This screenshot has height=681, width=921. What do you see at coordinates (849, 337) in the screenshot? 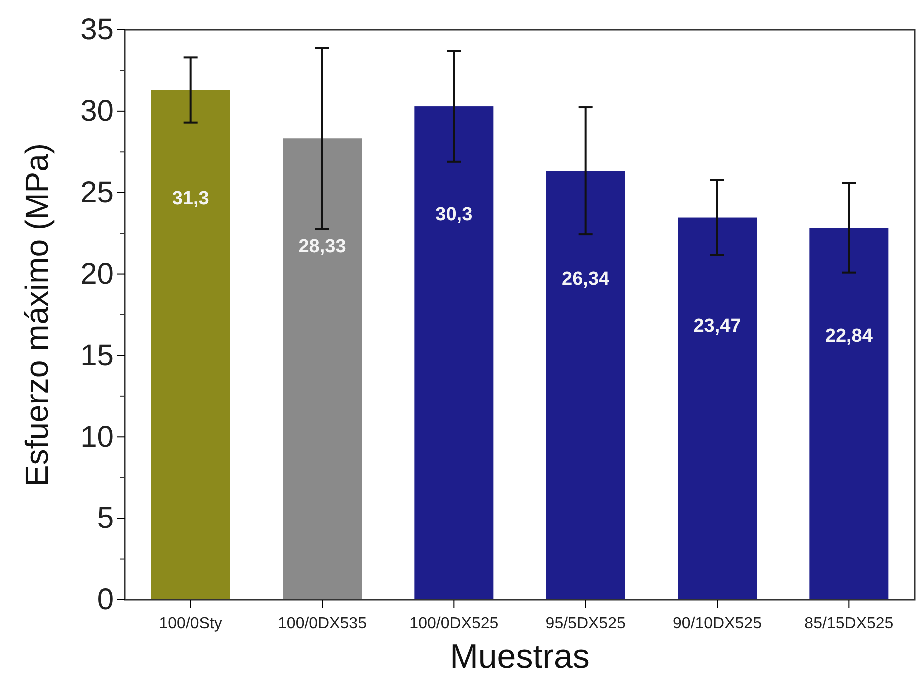
I see `data-label: 22,84` at bounding box center [849, 337].